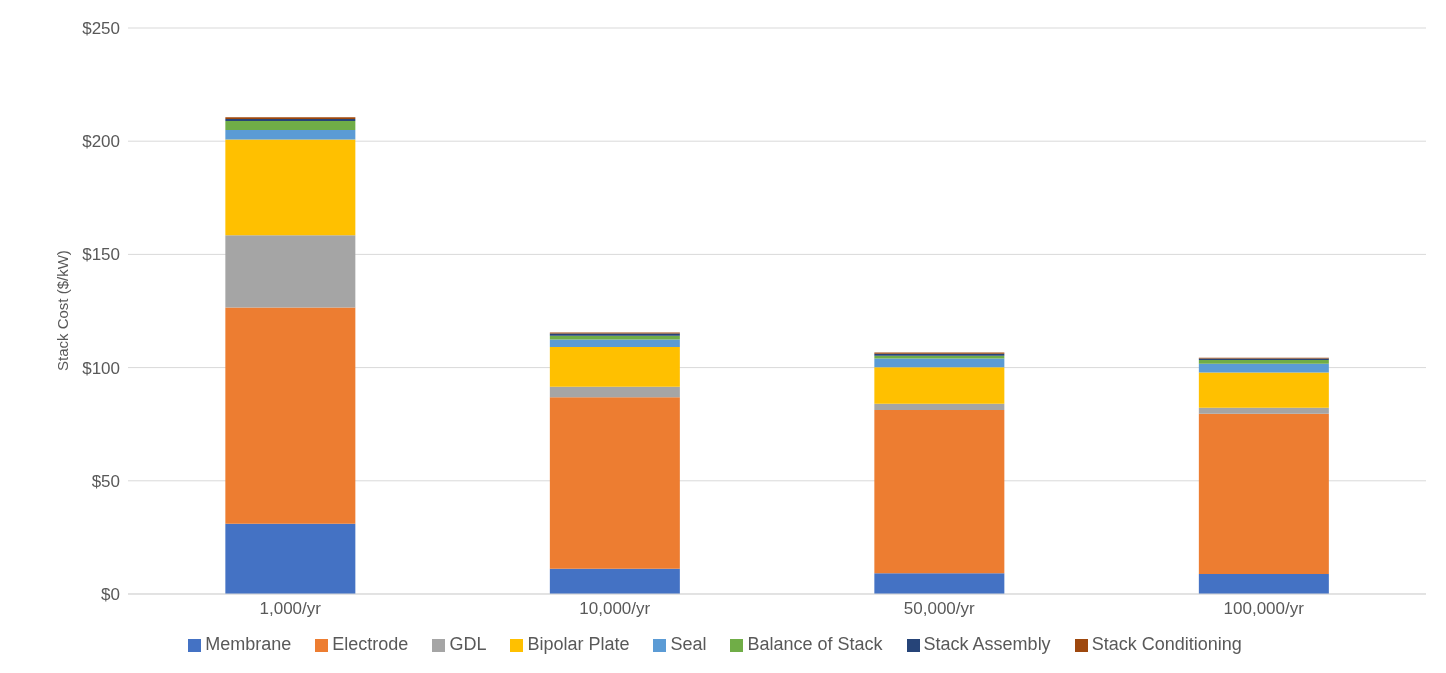  Describe the element at coordinates (105, 481) in the screenshot. I see `y-tick-label: $50` at that location.